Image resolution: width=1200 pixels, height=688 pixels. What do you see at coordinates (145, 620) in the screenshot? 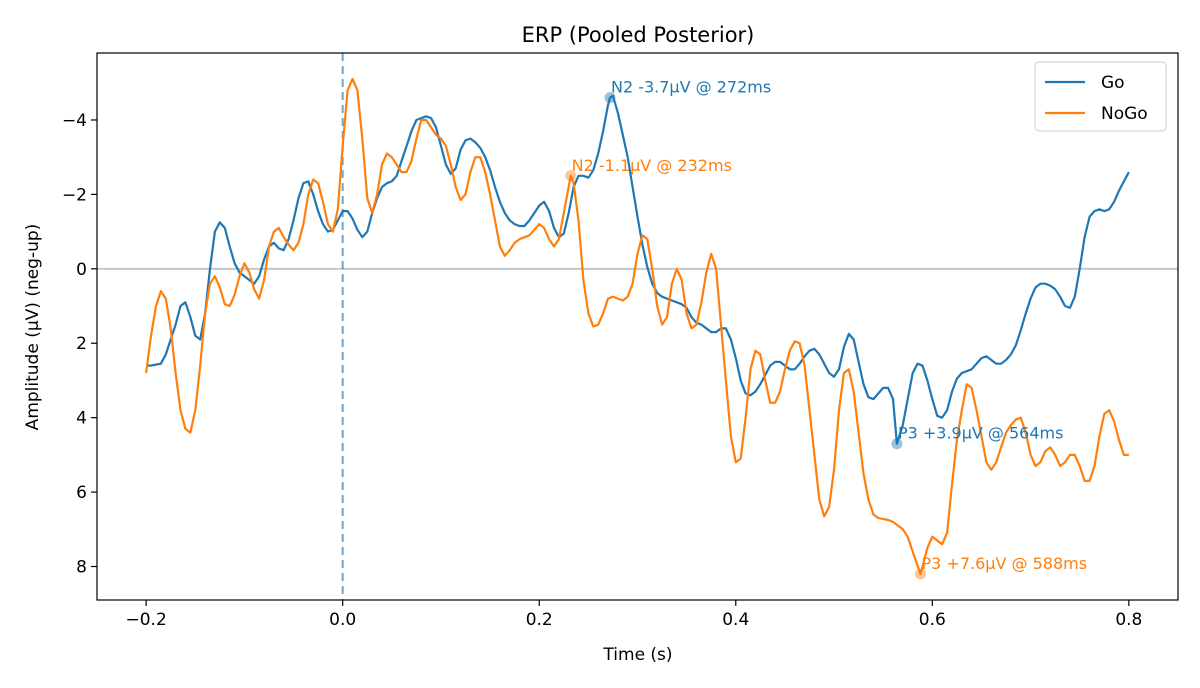
I see `x-tick-label: −0.2` at bounding box center [145, 620].